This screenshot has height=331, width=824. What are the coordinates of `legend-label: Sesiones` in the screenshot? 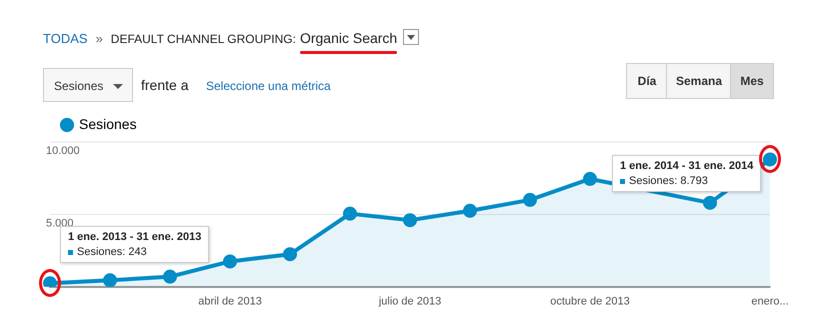 It's located at (108, 124).